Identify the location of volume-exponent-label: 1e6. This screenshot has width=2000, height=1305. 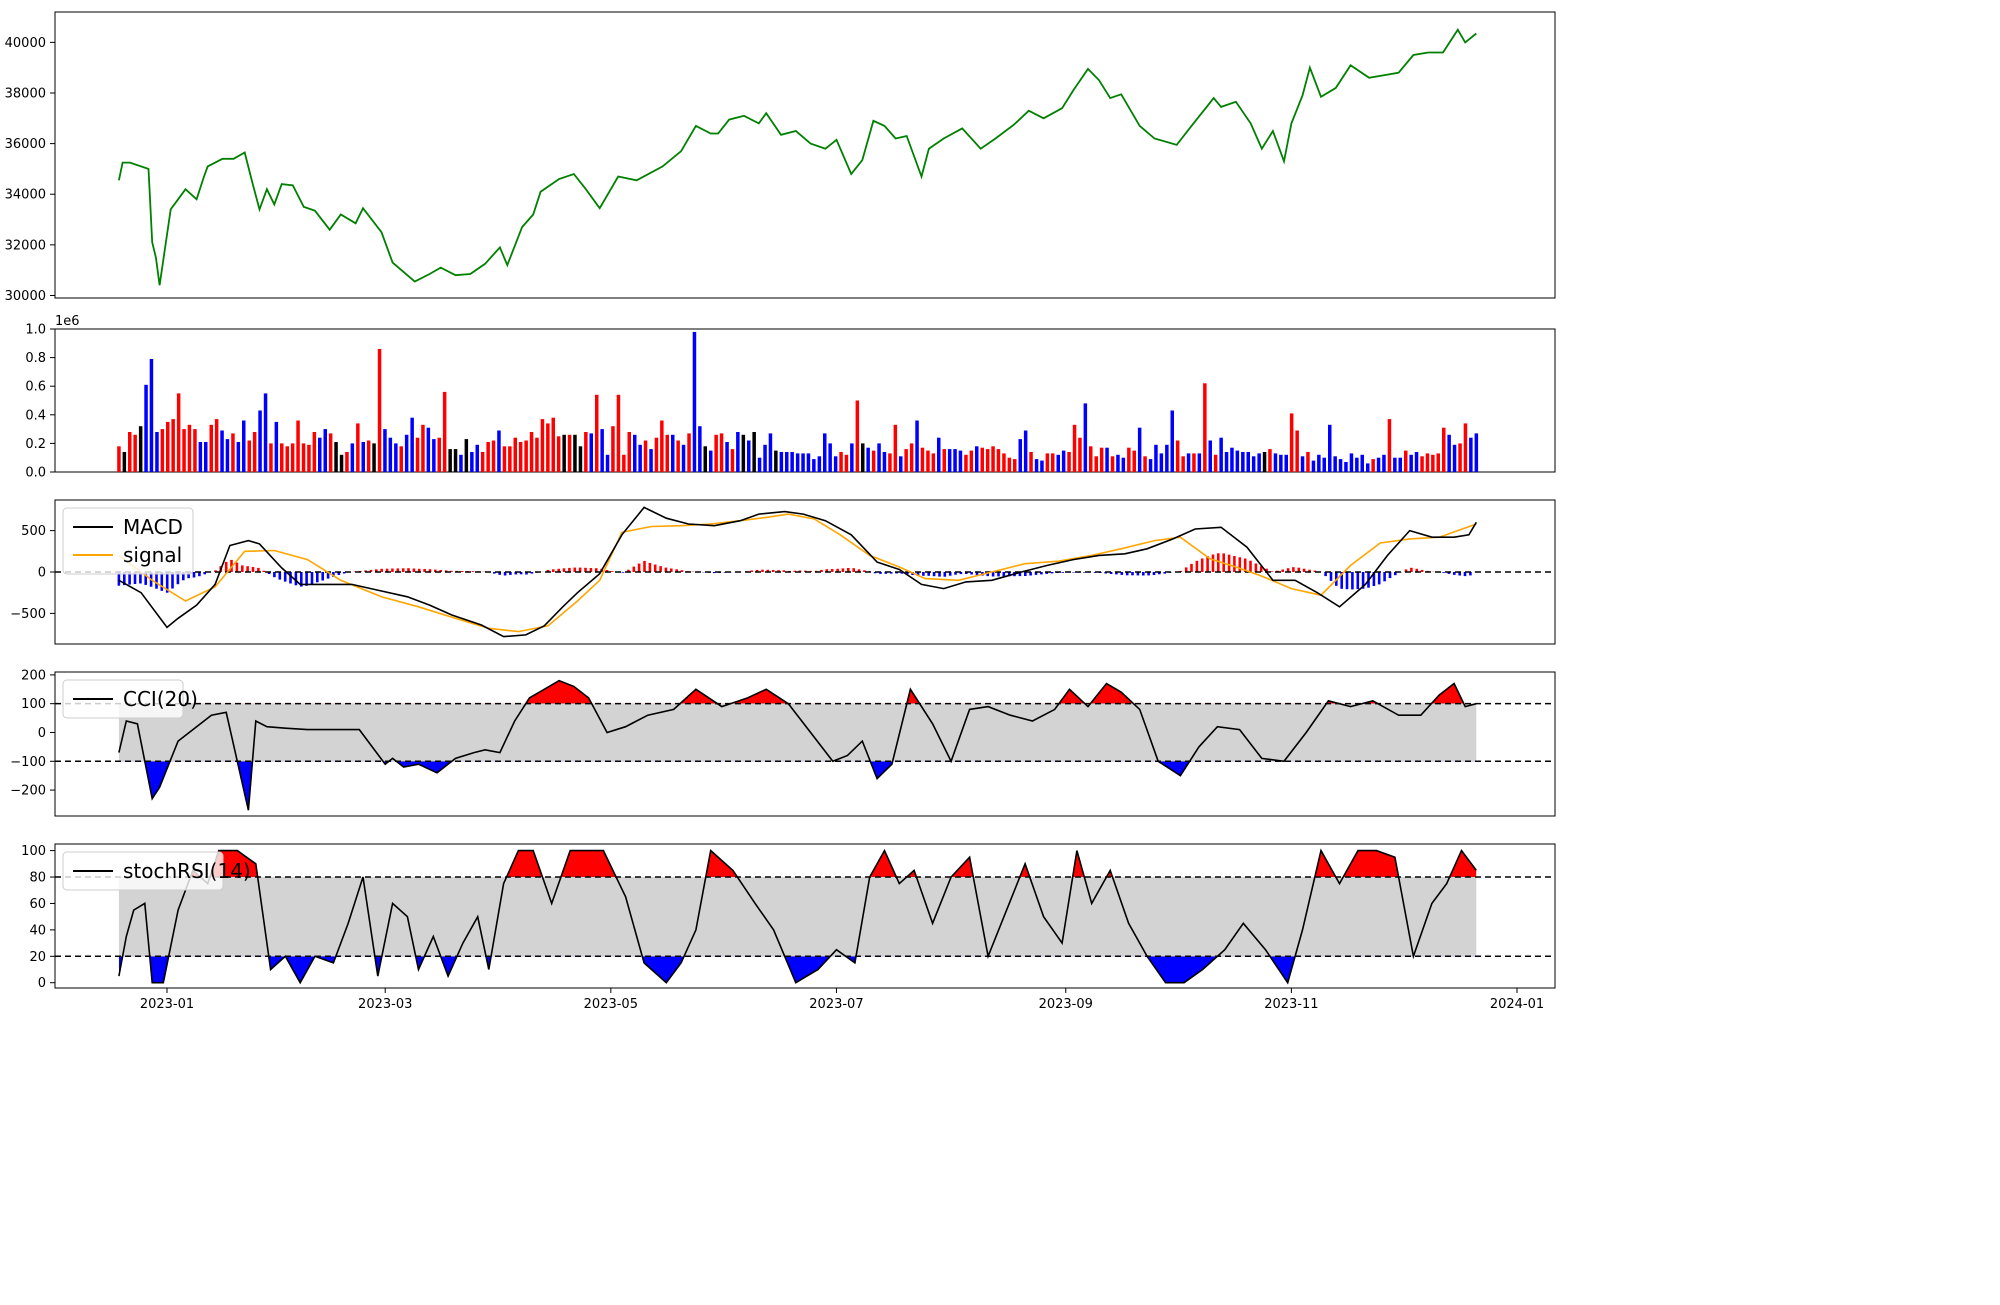
(67, 321).